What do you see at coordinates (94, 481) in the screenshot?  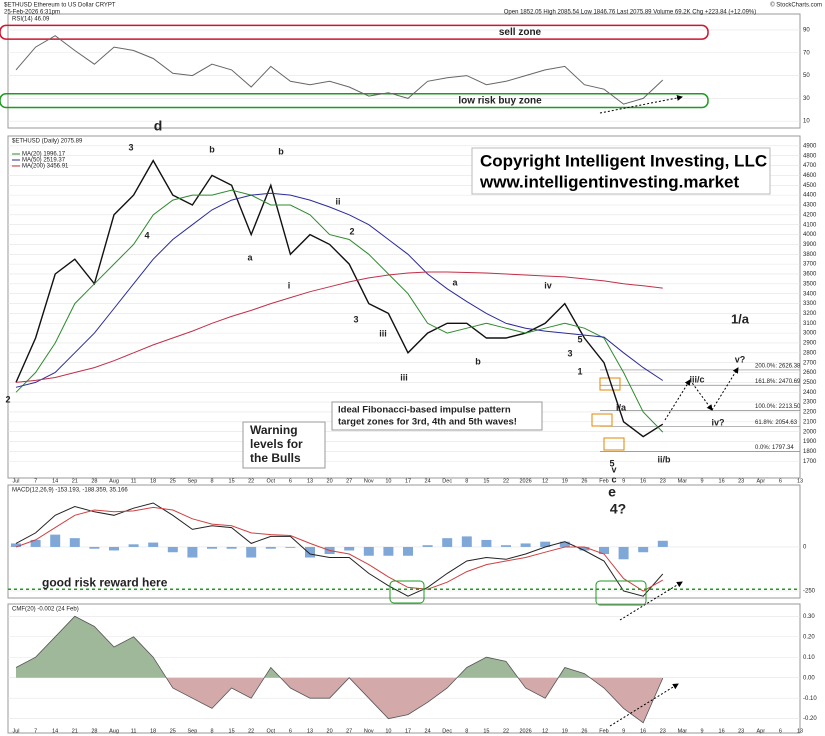 I see `x-tick-label: 28` at bounding box center [94, 481].